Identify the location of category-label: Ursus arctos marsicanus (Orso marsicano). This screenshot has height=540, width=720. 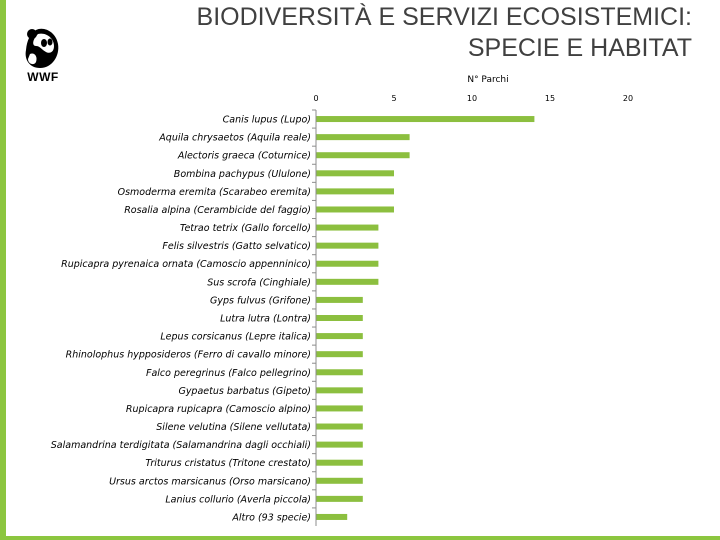
(210, 481).